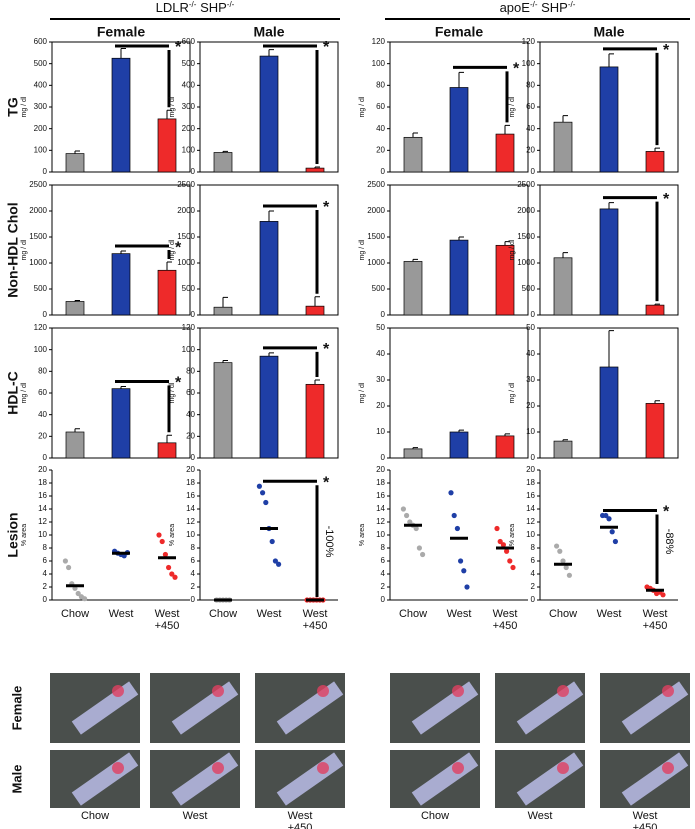 This screenshot has width=695, height=829. What do you see at coordinates (41, 327) in the screenshot?
I see `y-tick-label: 120` at bounding box center [41, 327].